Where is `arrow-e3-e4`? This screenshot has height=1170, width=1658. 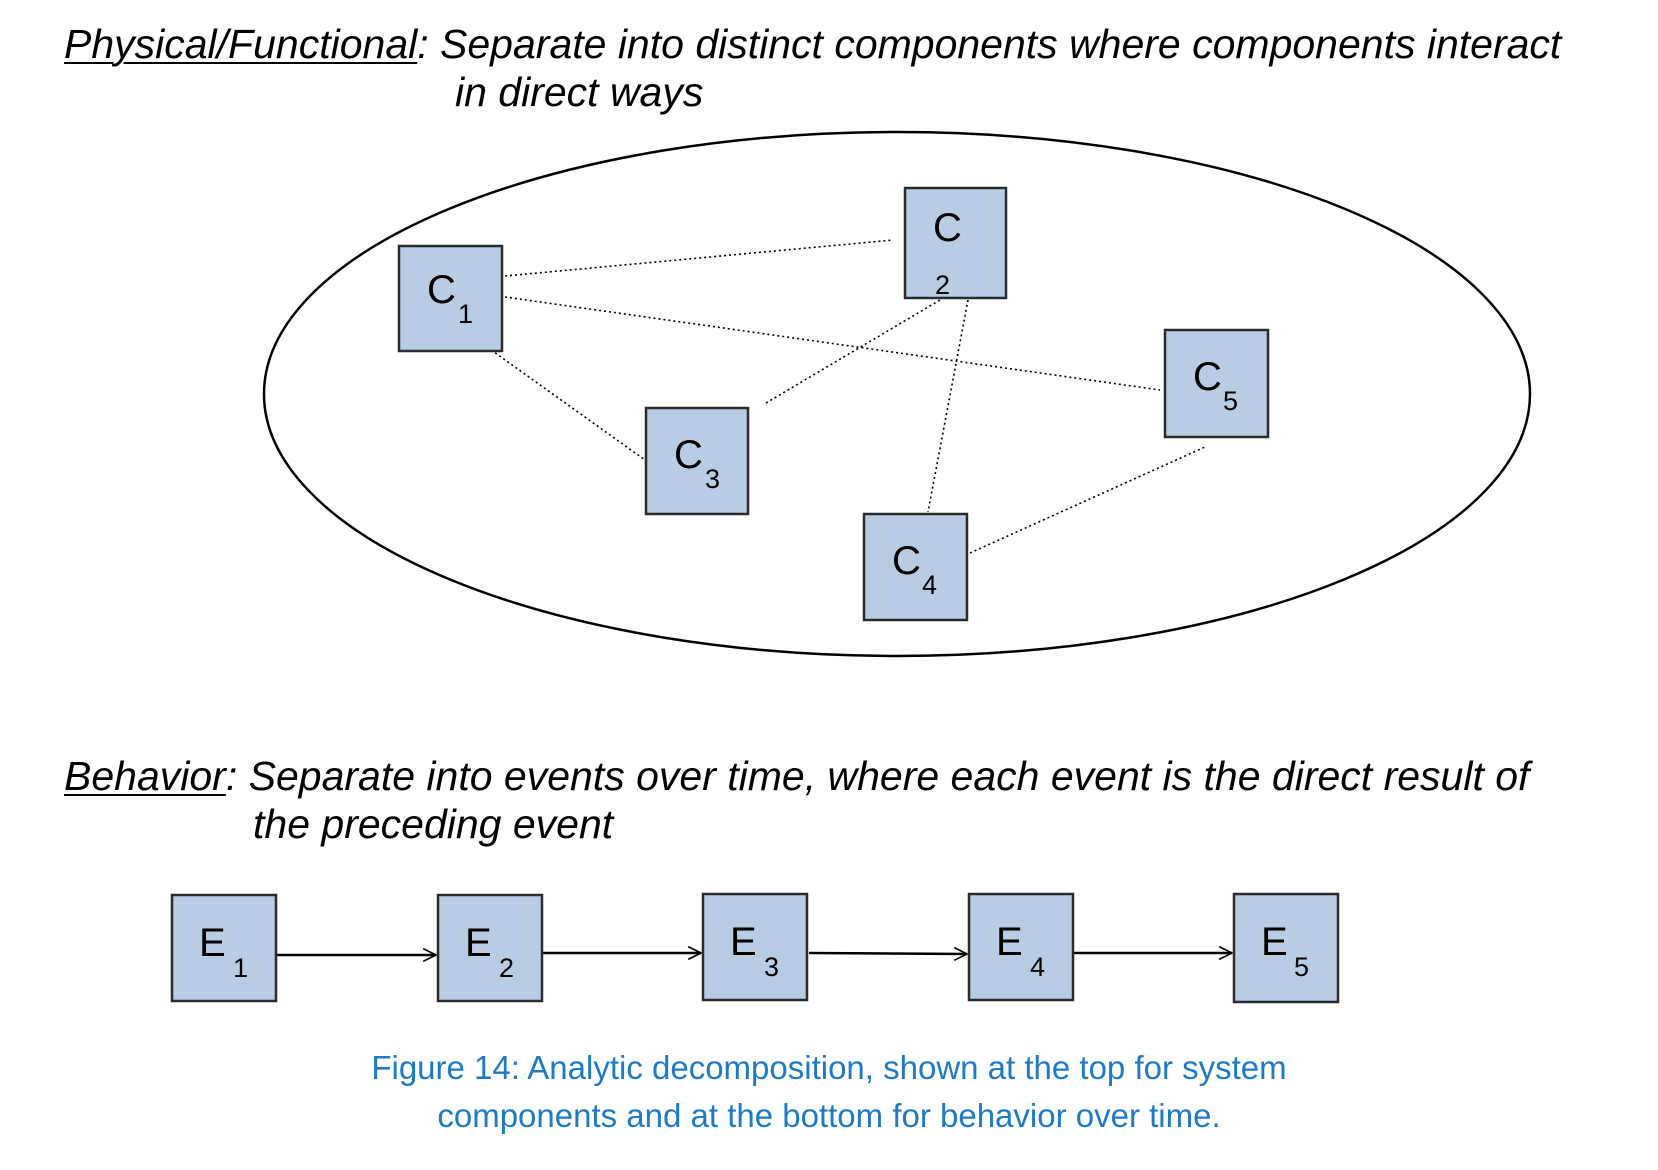 arrow-e3-e4 is located at coordinates (887, 953).